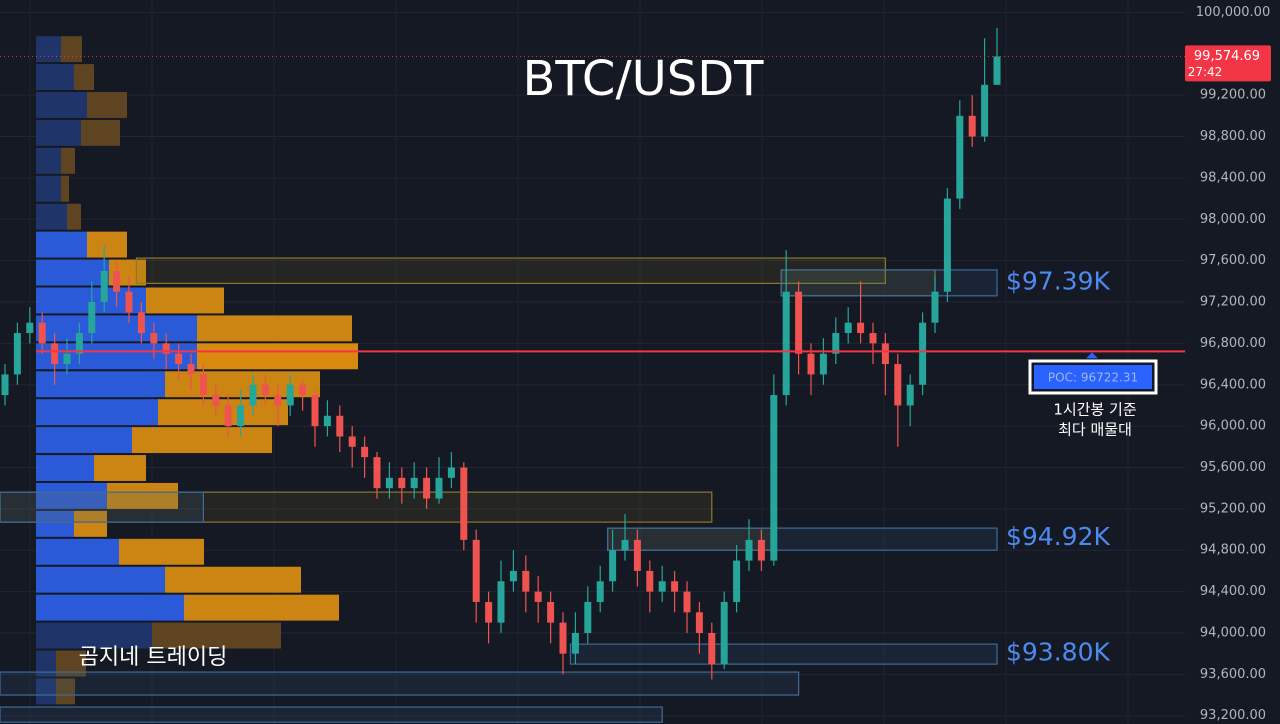 The width and height of the screenshot is (1280, 724). What do you see at coordinates (643, 79) in the screenshot?
I see `chart-title: BTC/USDT` at bounding box center [643, 79].